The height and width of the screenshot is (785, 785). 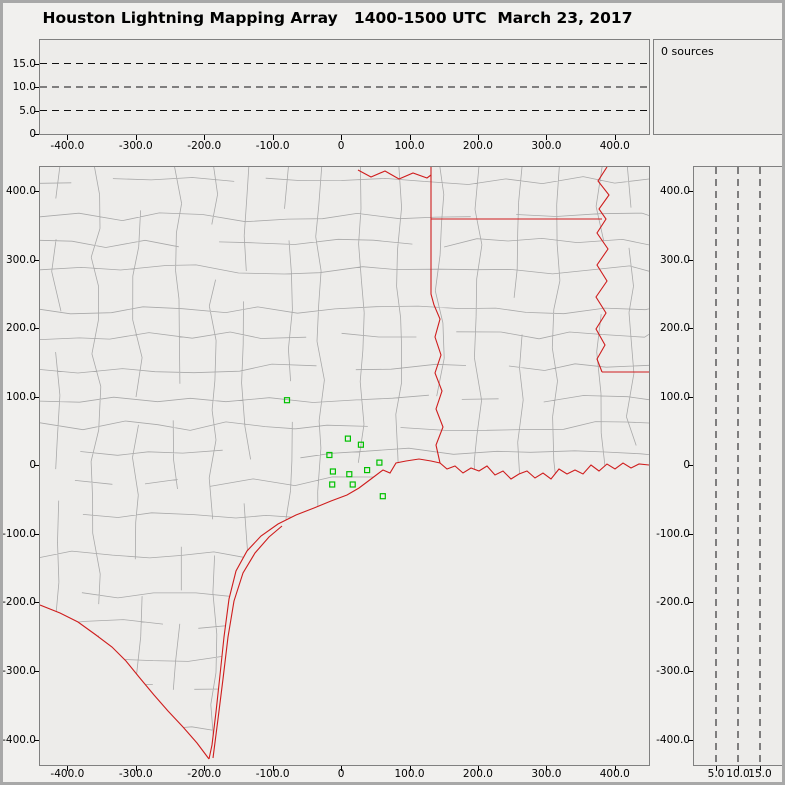 What do you see at coordinates (409, 774) in the screenshot?
I see `map-x-tick-label: 100.0` at bounding box center [409, 774].